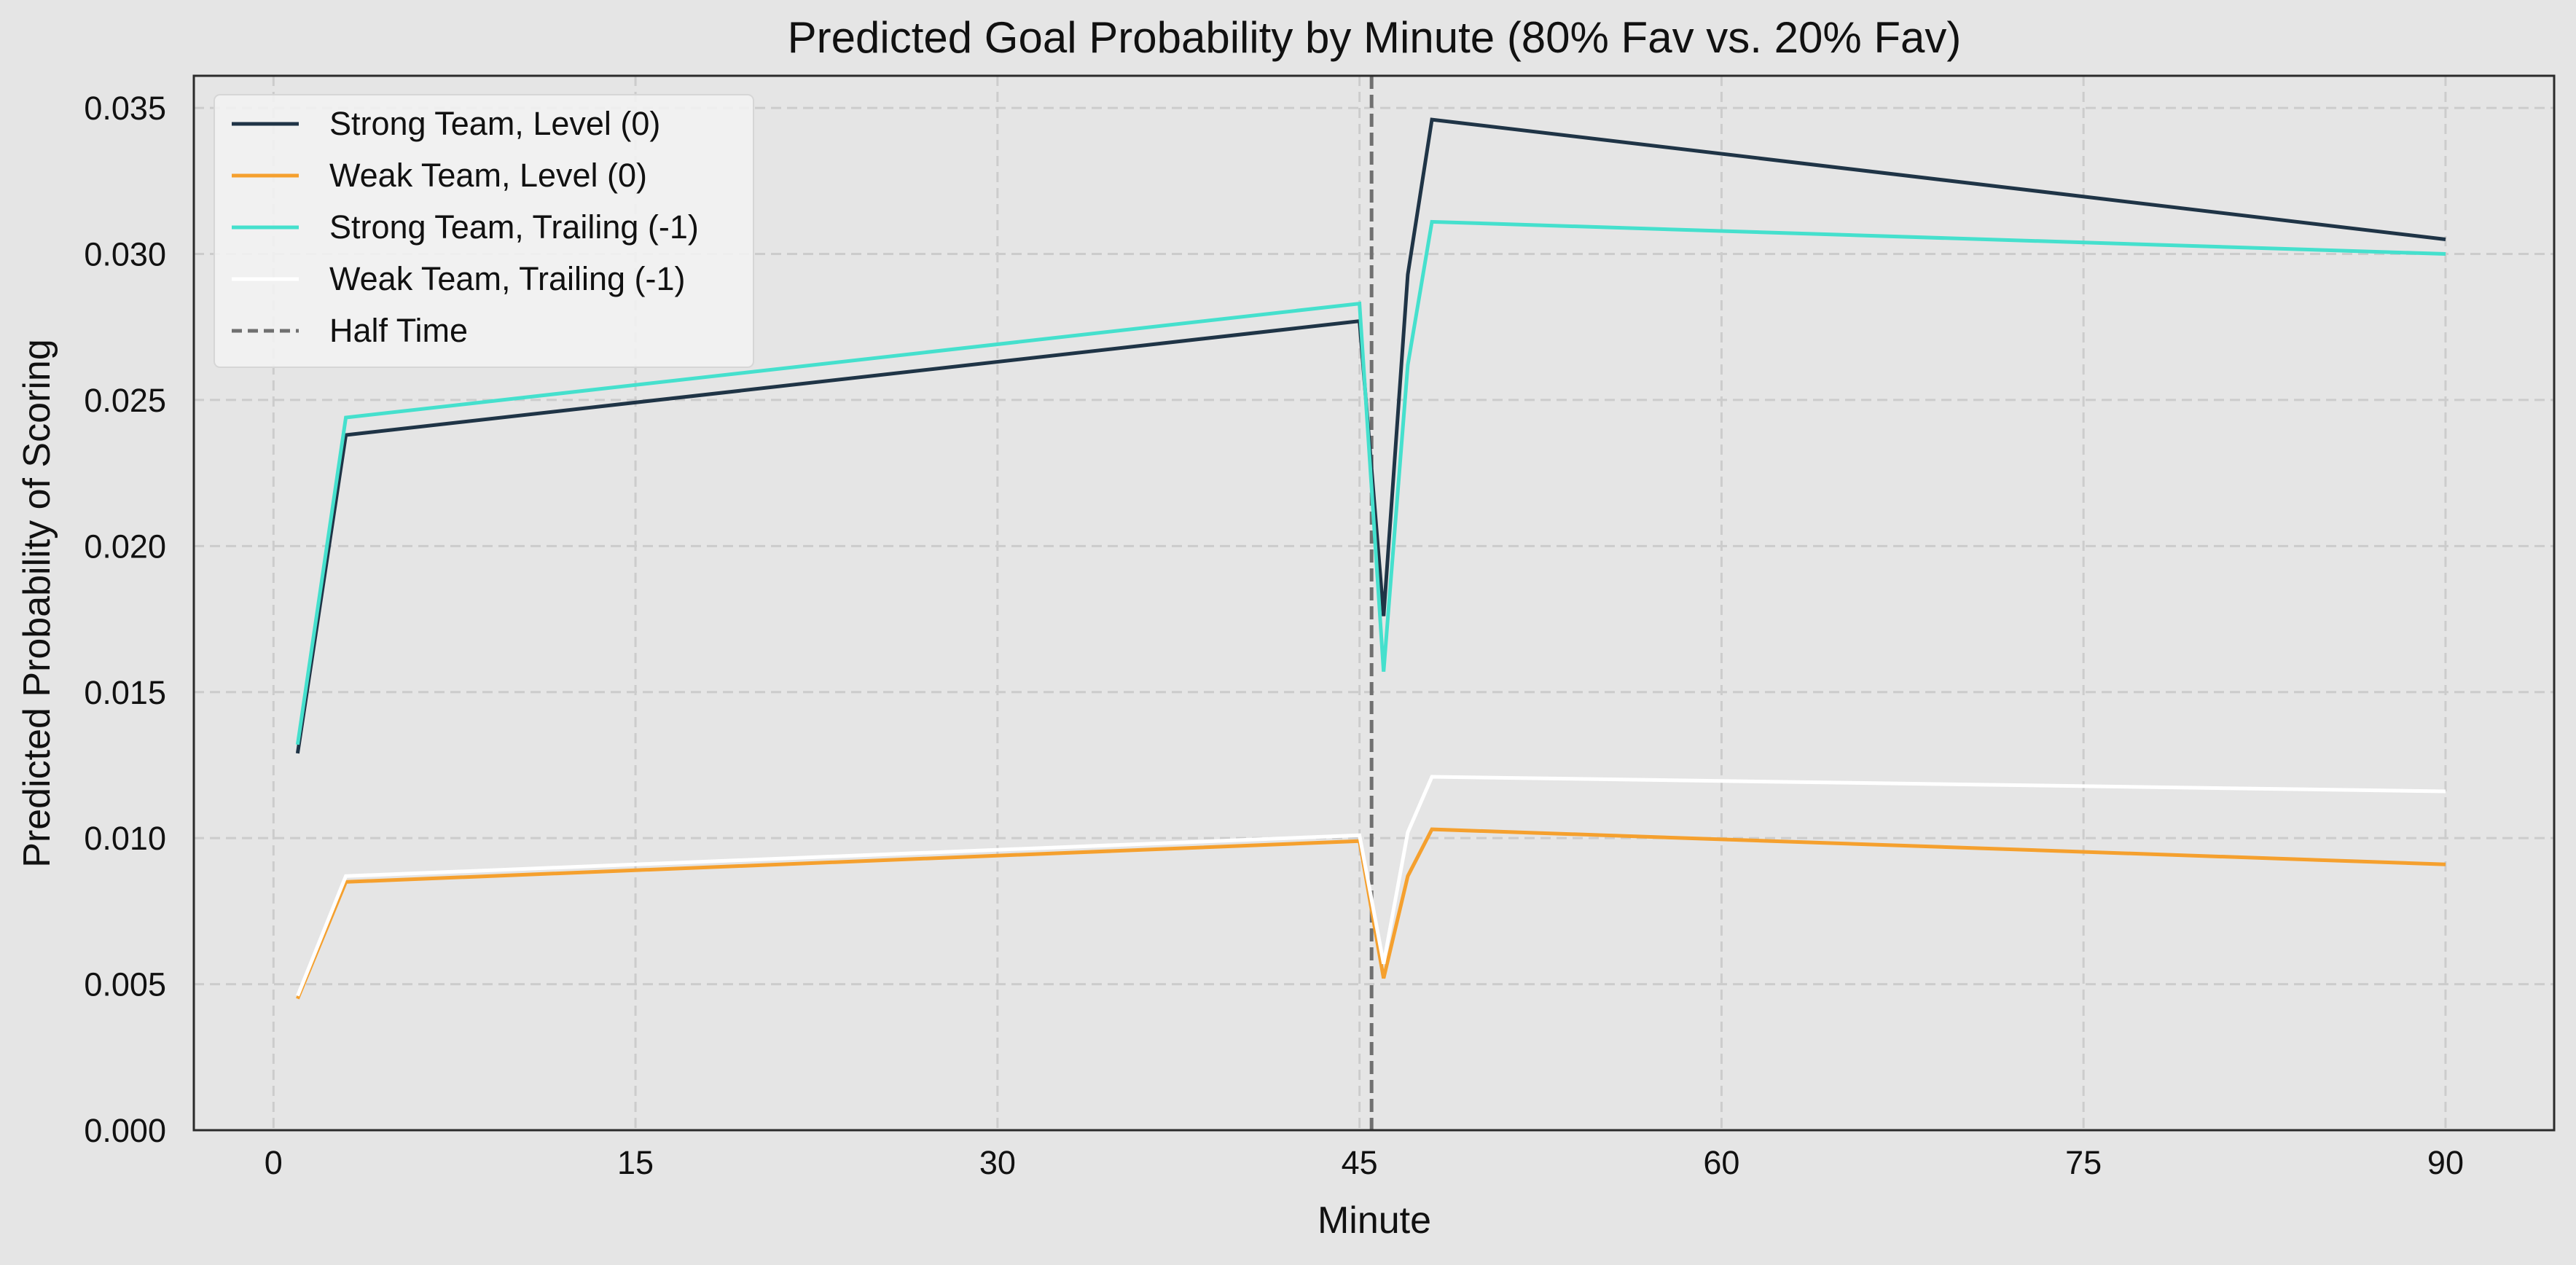  I want to click on legend-label: Strong Team, Trailing (-1), so click(514, 227).